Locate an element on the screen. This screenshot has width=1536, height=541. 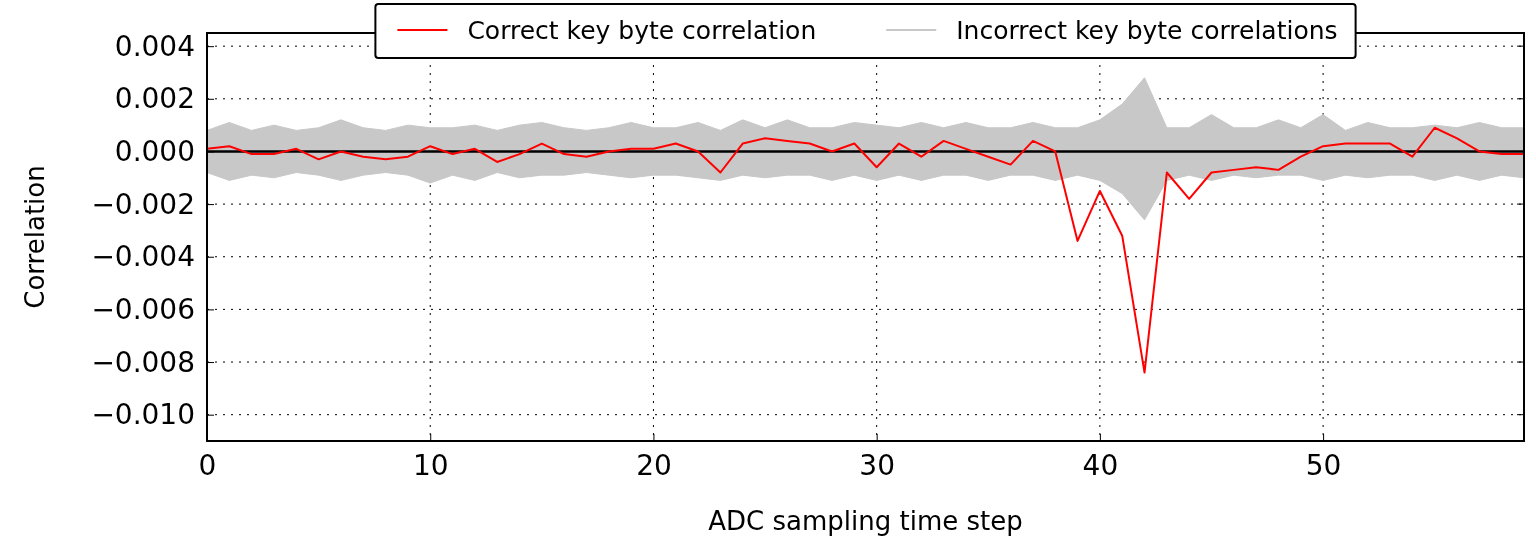
y-tick-label: −0.002 is located at coordinates (143, 204).